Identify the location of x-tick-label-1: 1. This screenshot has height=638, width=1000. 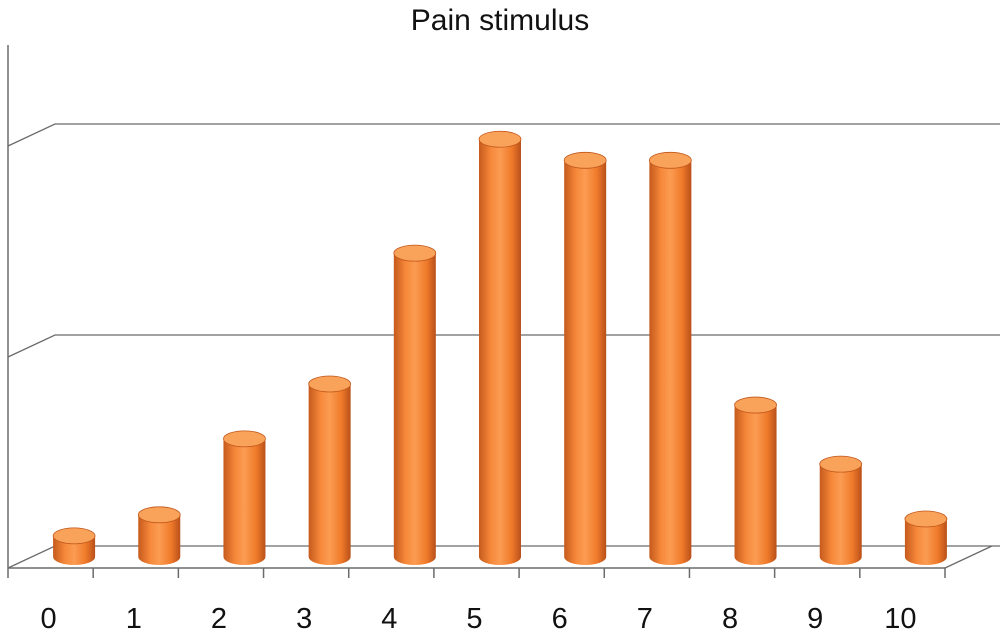
(134, 619).